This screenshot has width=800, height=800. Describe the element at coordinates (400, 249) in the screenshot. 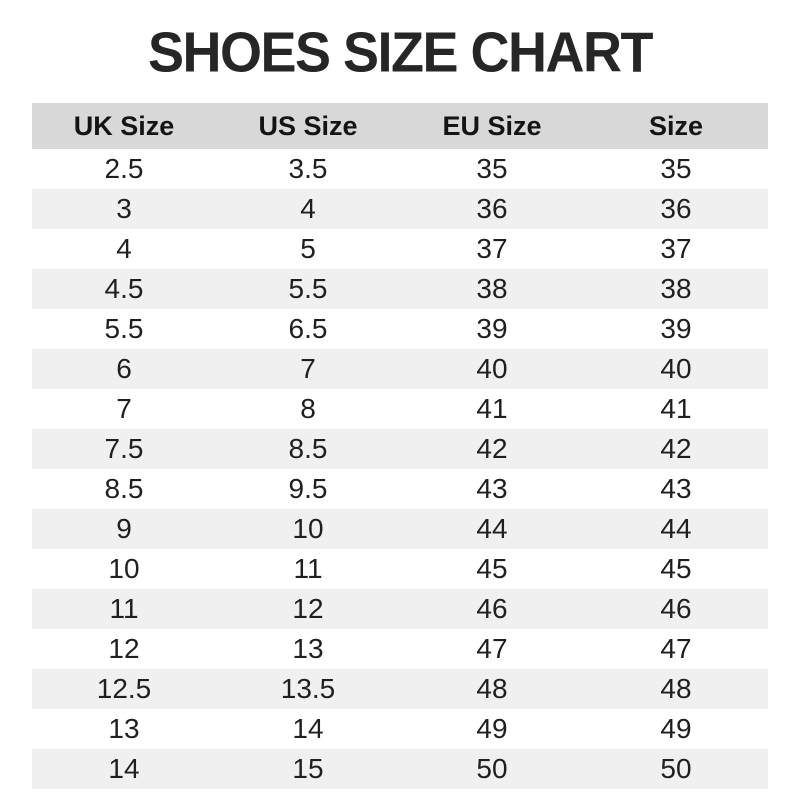

I see `table-row: 4 5 37 37` at that location.